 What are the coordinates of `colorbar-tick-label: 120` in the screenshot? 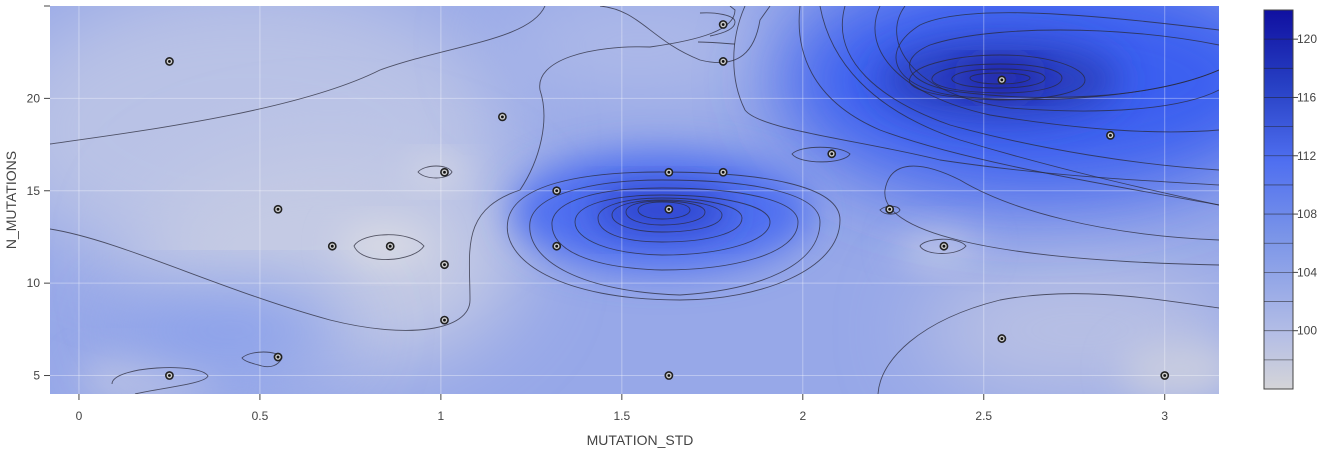 It's located at (1307, 39).